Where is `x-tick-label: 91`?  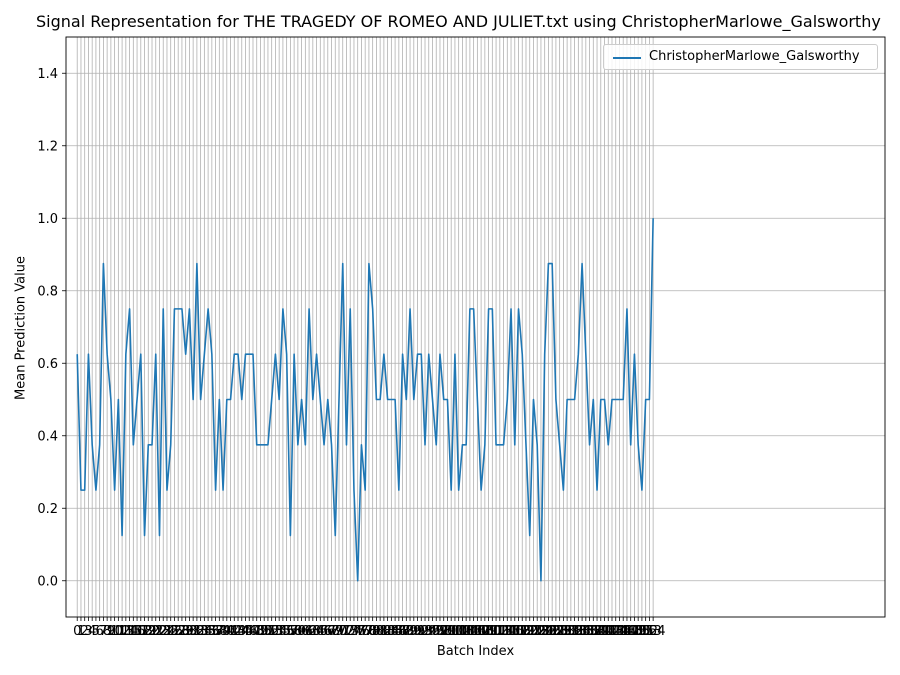
x-tick-label: 91 is located at coordinates (417, 631).